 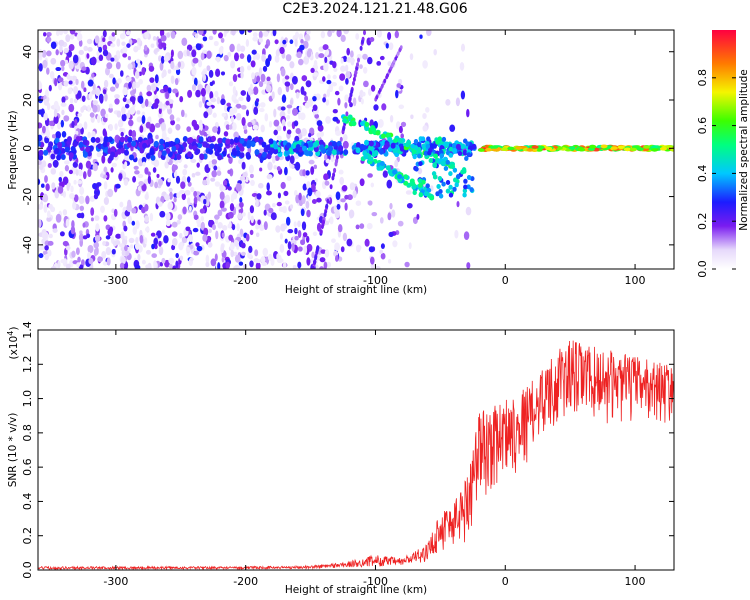 I want to click on y-tick-label: -20, so click(x=27, y=197).